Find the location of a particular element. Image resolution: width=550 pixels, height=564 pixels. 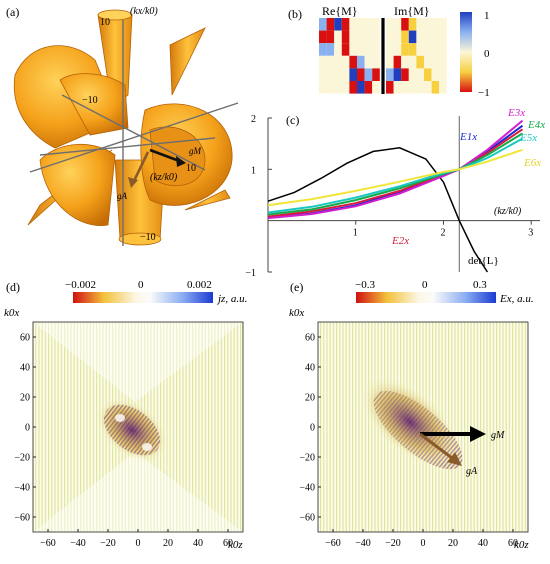

series-line-E6x is located at coordinates (395, 177).